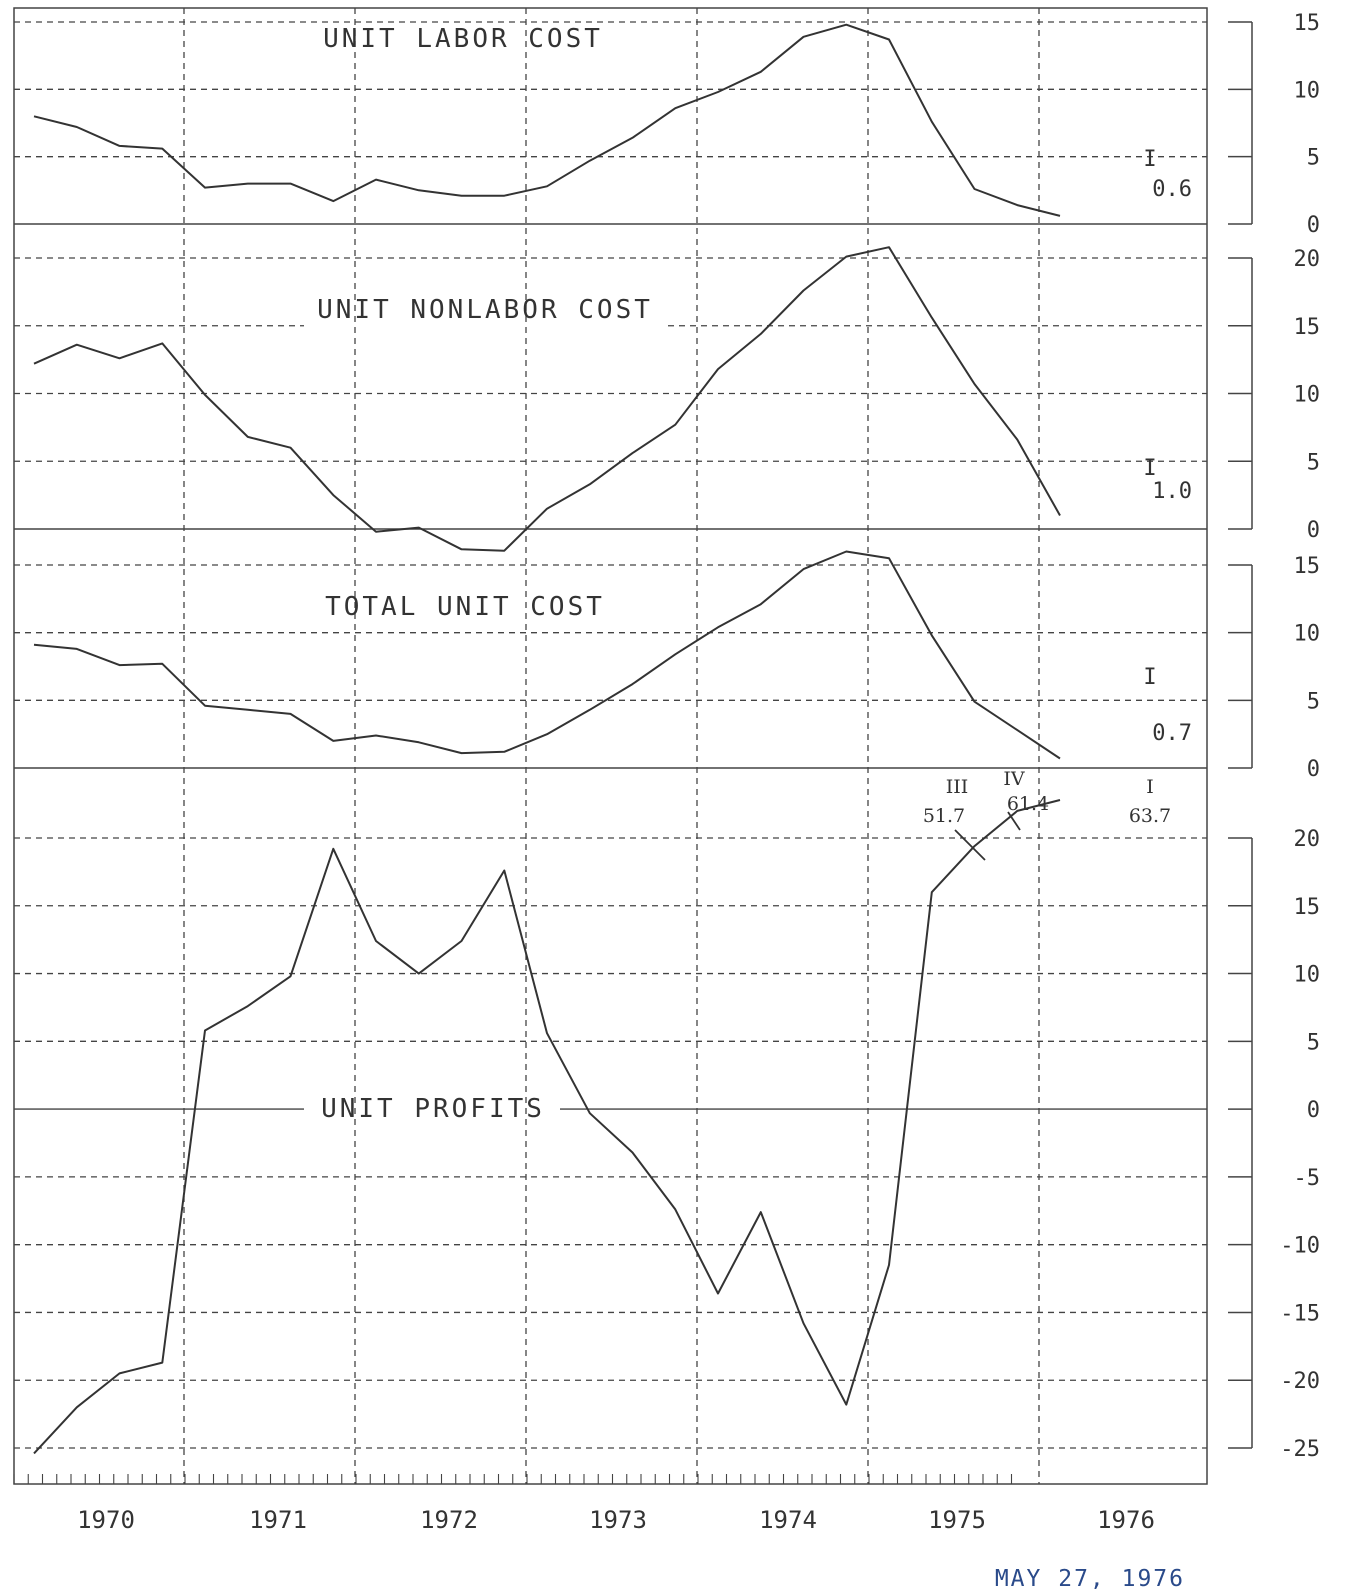 Image resolution: width=1352 pixels, height=1596 pixels. I want to click on panel-title: UNIT LABOR COST, so click(463, 39).